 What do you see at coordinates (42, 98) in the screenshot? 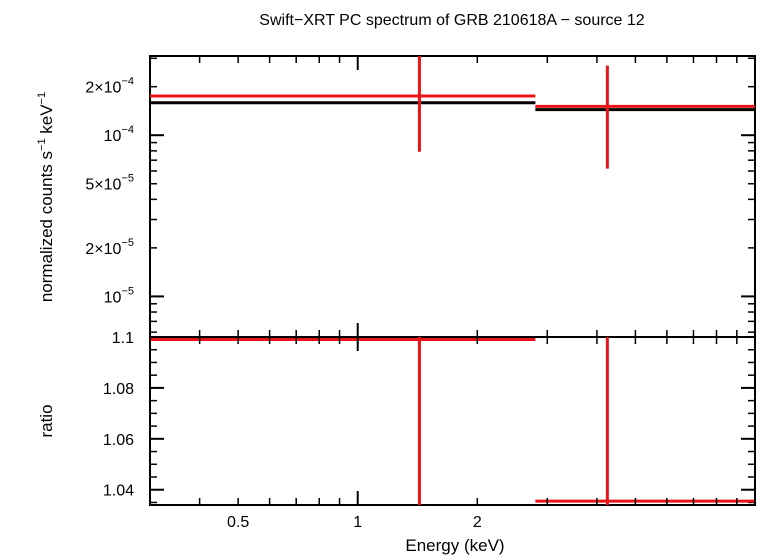
I see `y-label-sup2: −1` at bounding box center [42, 98].